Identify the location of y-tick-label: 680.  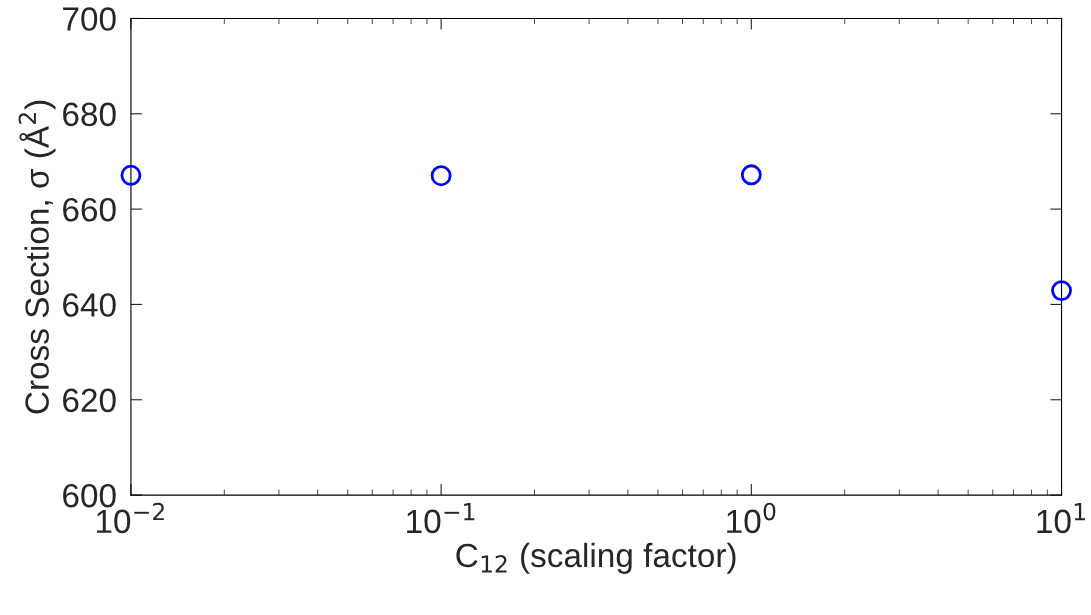
(89, 114).